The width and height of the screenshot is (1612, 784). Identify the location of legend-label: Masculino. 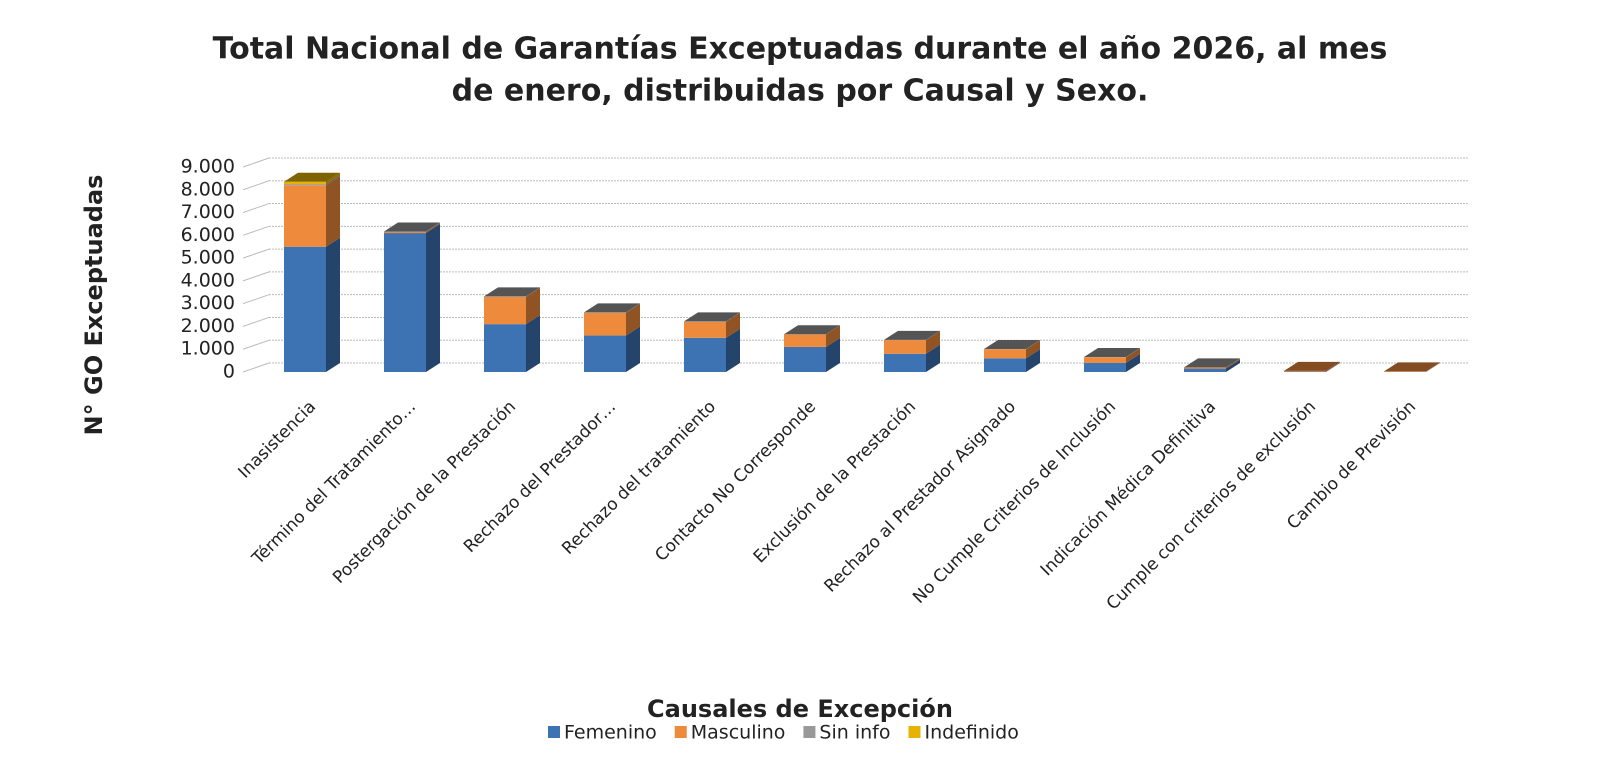
(738, 733).